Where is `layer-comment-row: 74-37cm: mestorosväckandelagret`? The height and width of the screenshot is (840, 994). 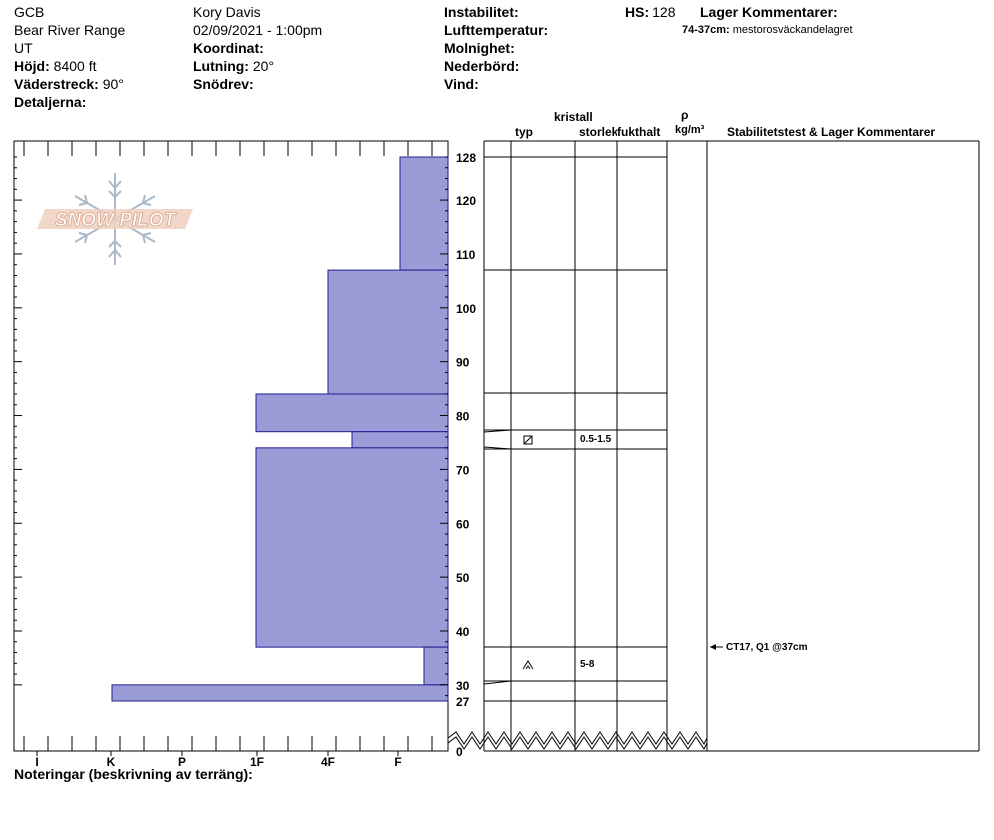
layer-comment-row: 74-37cm: mestorosväckandelagret is located at coordinates (767, 30).